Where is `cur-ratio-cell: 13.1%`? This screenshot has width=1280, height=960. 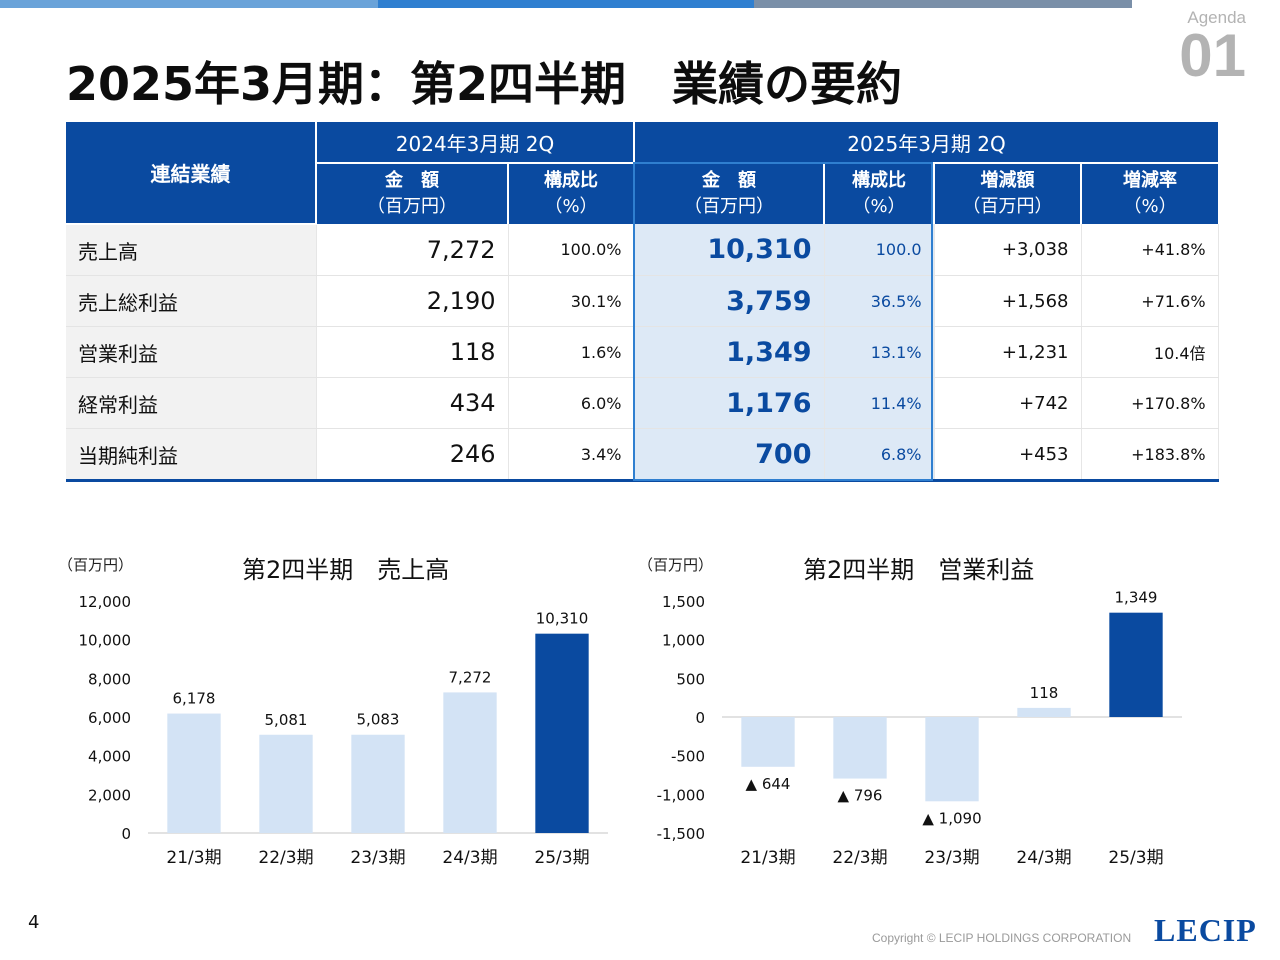
cur-ratio-cell: 13.1% is located at coordinates (879, 352).